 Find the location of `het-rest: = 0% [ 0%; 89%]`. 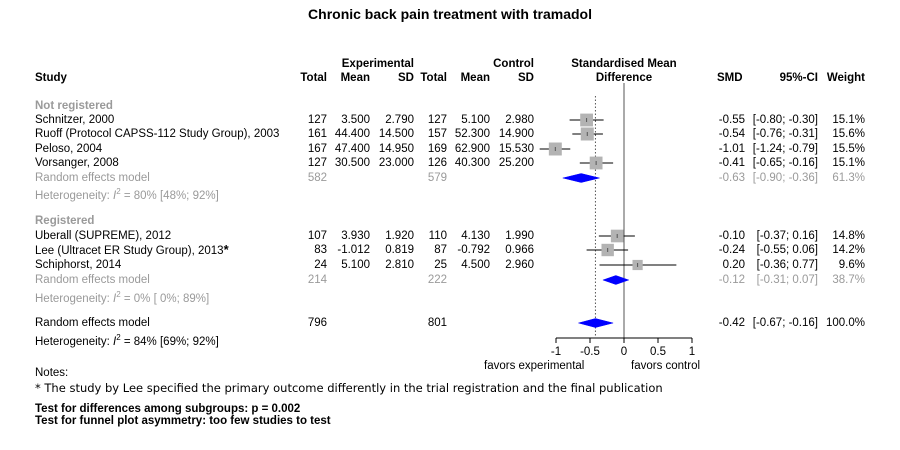

het-rest: = 0% [ 0%; 89%] is located at coordinates (165, 298).